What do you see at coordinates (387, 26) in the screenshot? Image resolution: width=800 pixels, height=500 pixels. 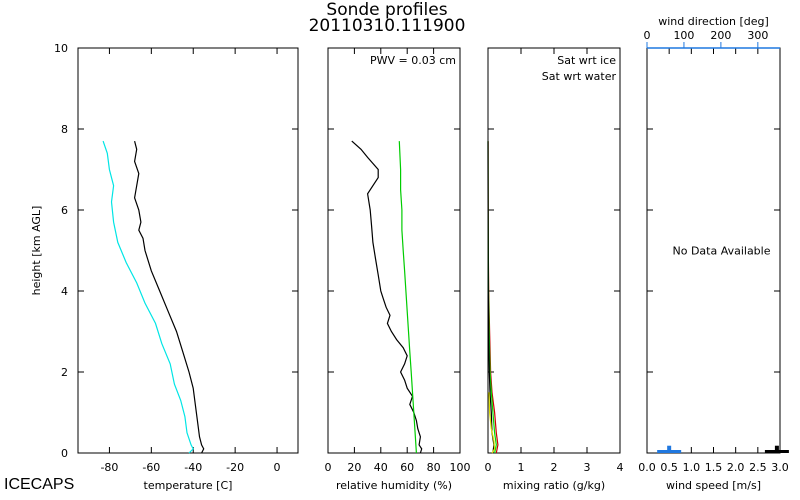 I see `title-line-2: 20110310.111900` at bounding box center [387, 26].